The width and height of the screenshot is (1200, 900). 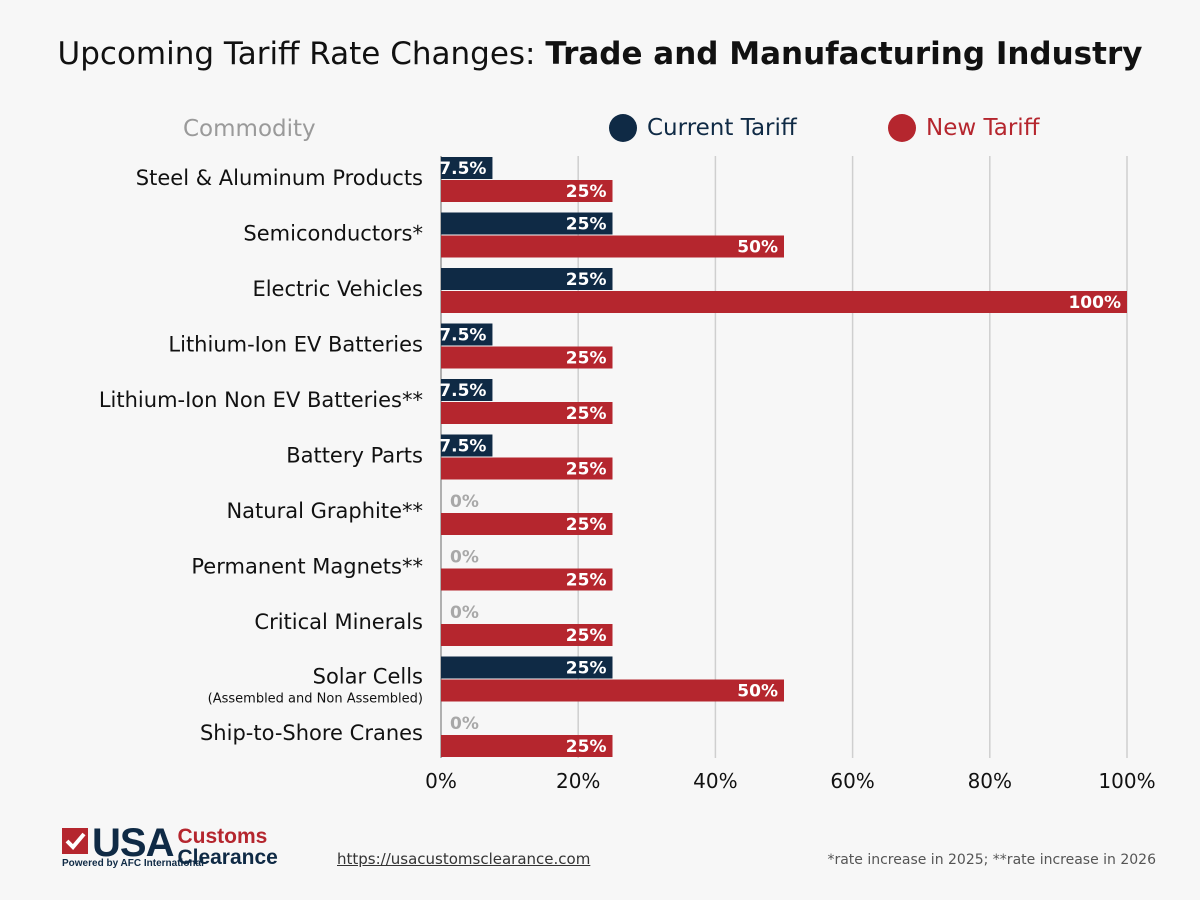 I want to click on checkmark-icon, so click(x=75, y=841).